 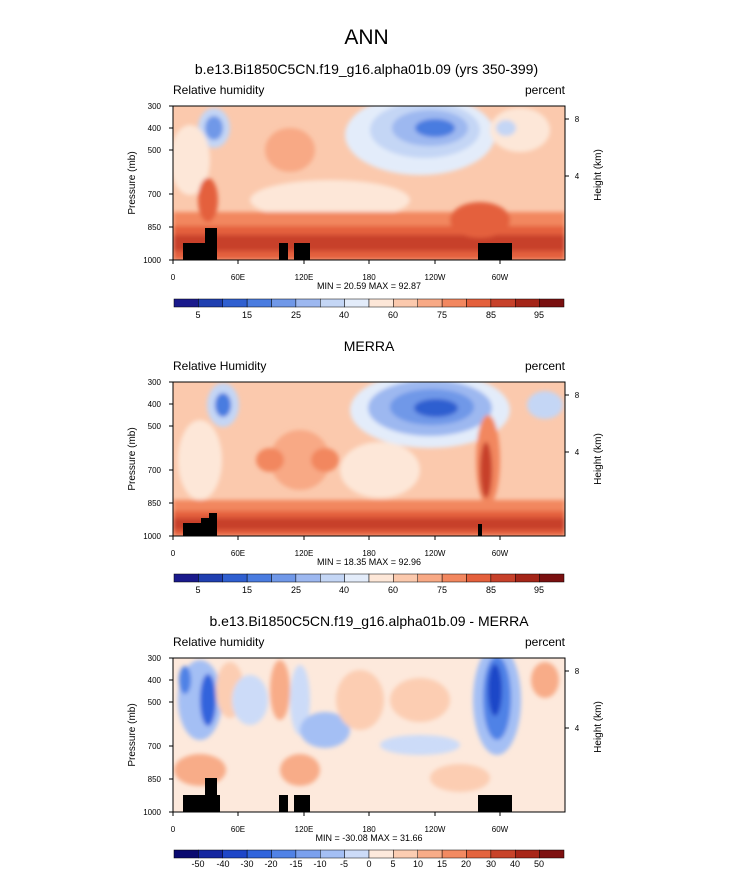 What do you see at coordinates (369, 562) in the screenshot?
I see `stats-label: MIN = 18.35 MAX = 92.96` at bounding box center [369, 562].